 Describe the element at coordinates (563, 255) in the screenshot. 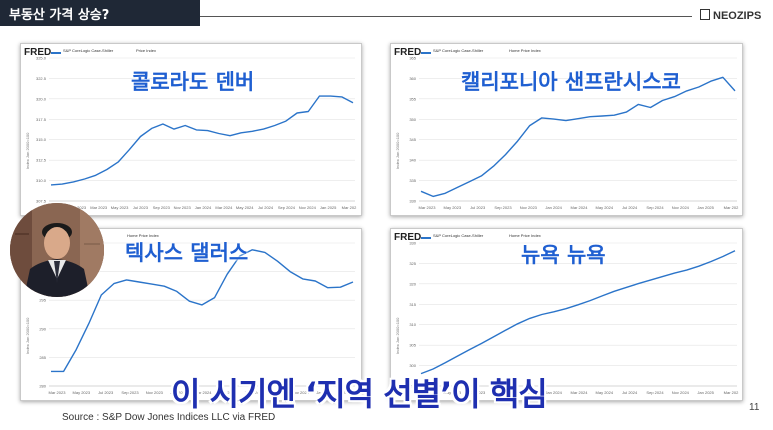

I see `chart-label-new-york: 뉴욕 뉴욕` at that location.